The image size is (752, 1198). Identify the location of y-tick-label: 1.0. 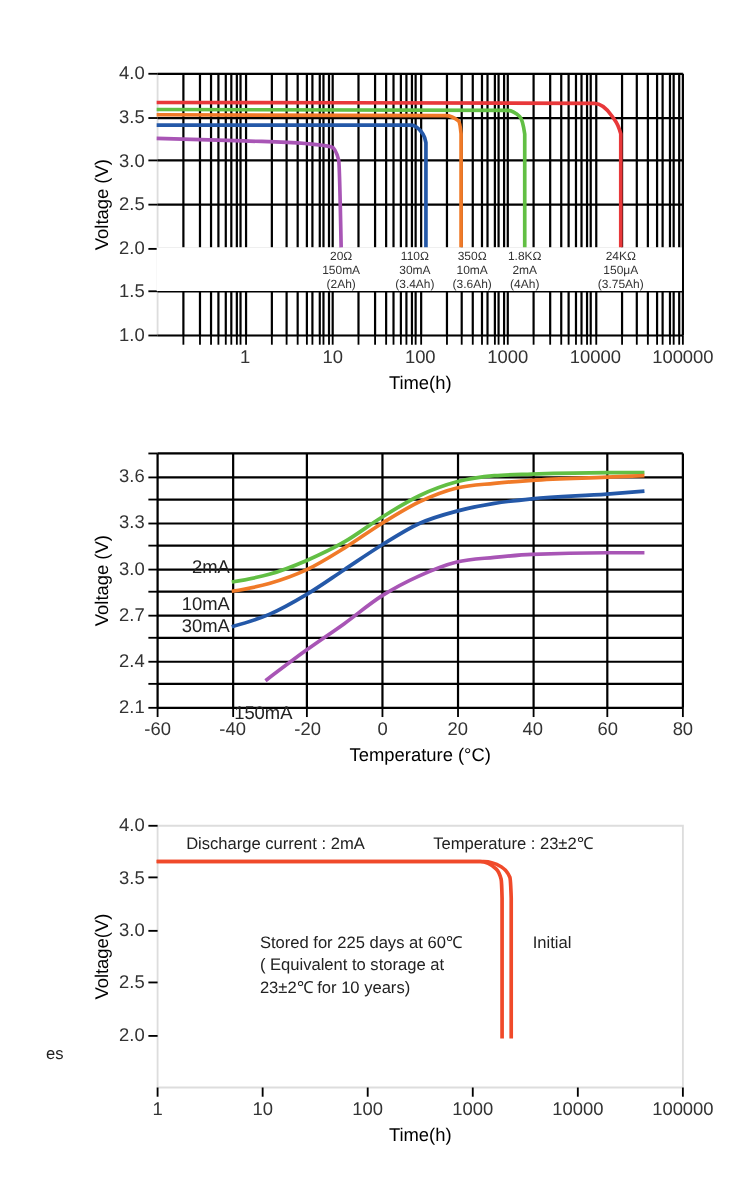
(132, 335).